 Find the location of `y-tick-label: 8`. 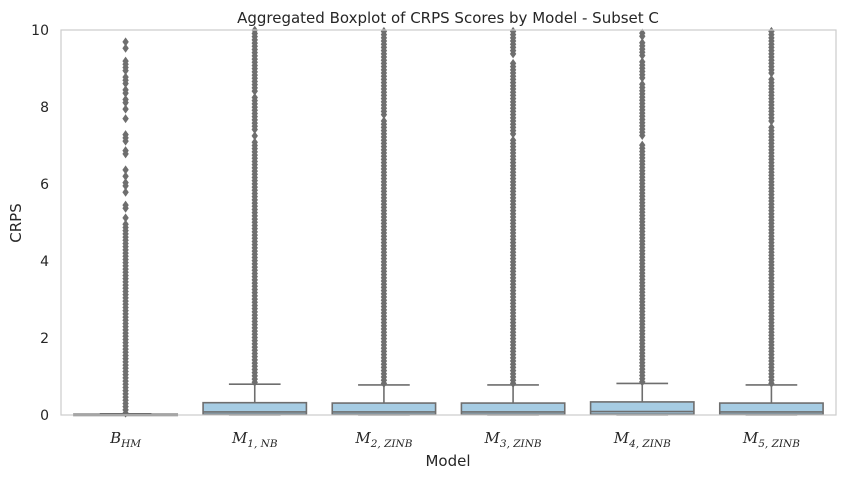

y-tick-label: 8 is located at coordinates (44, 108).